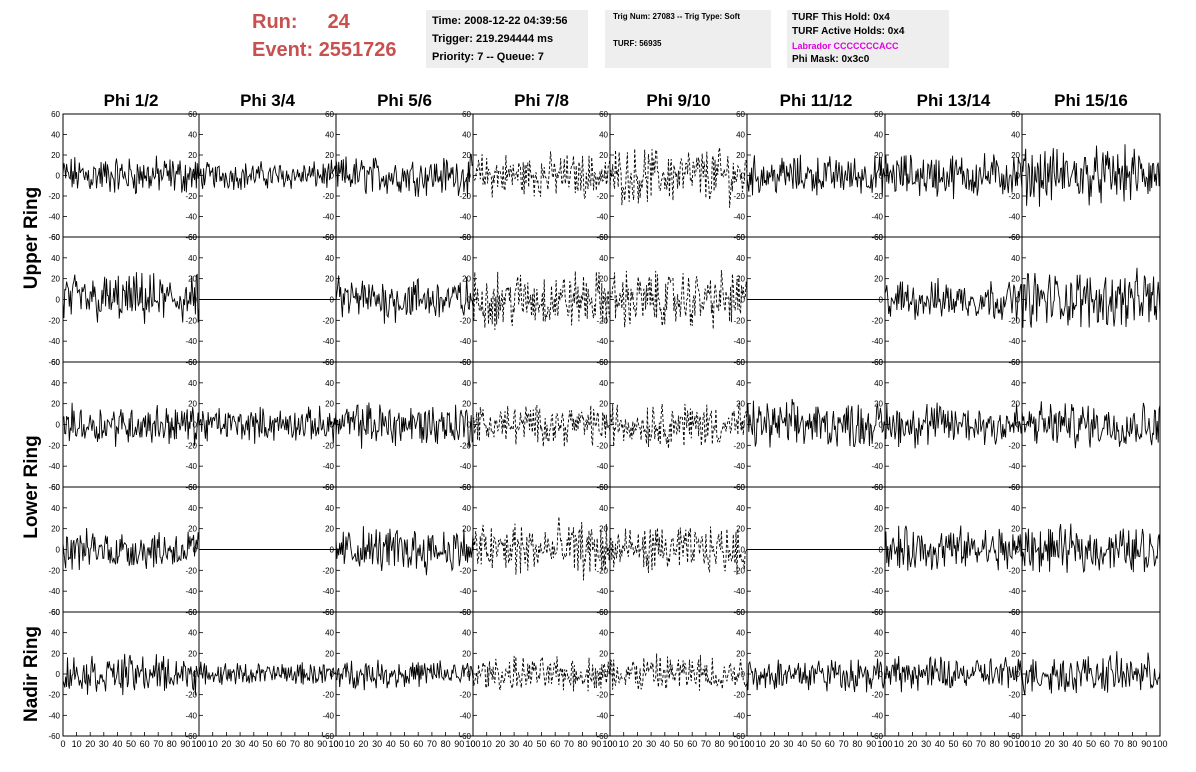 Image resolution: width=1196 pixels, height=772 pixels. Describe the element at coordinates (131, 299) in the screenshot. I see `panel-frame` at that location.